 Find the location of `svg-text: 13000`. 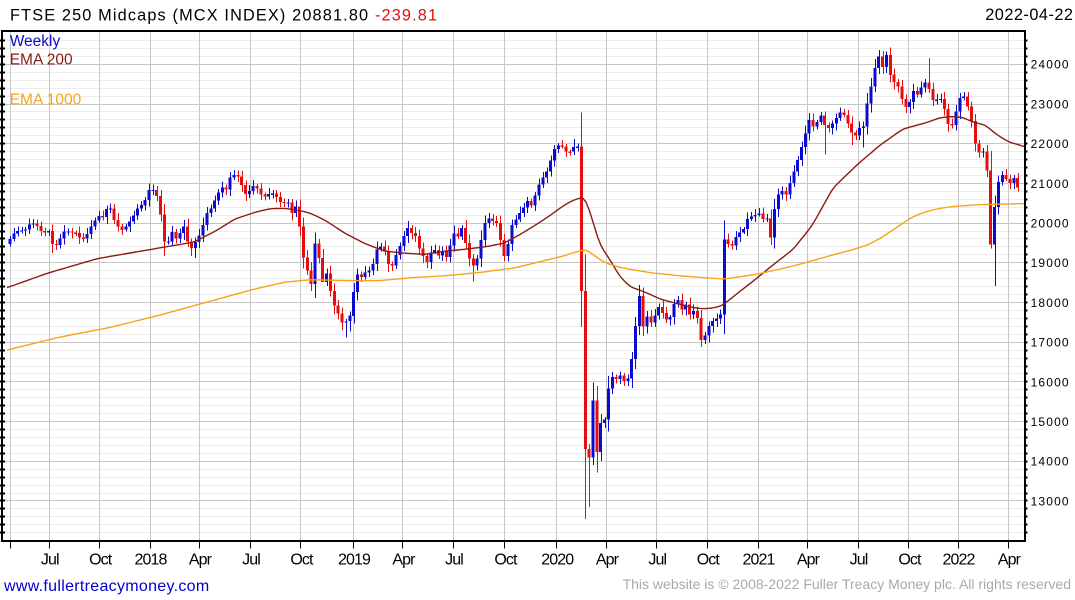

svg-text: 13000 is located at coordinates (1050, 501).